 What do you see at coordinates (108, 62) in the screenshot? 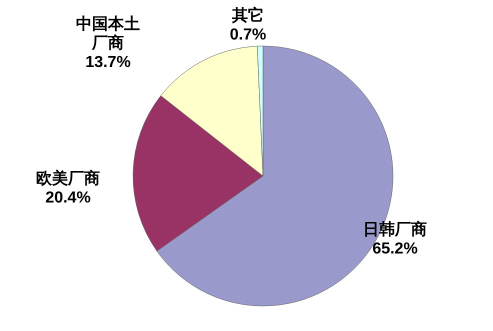
I see `data-label: 13.7%` at bounding box center [108, 62].